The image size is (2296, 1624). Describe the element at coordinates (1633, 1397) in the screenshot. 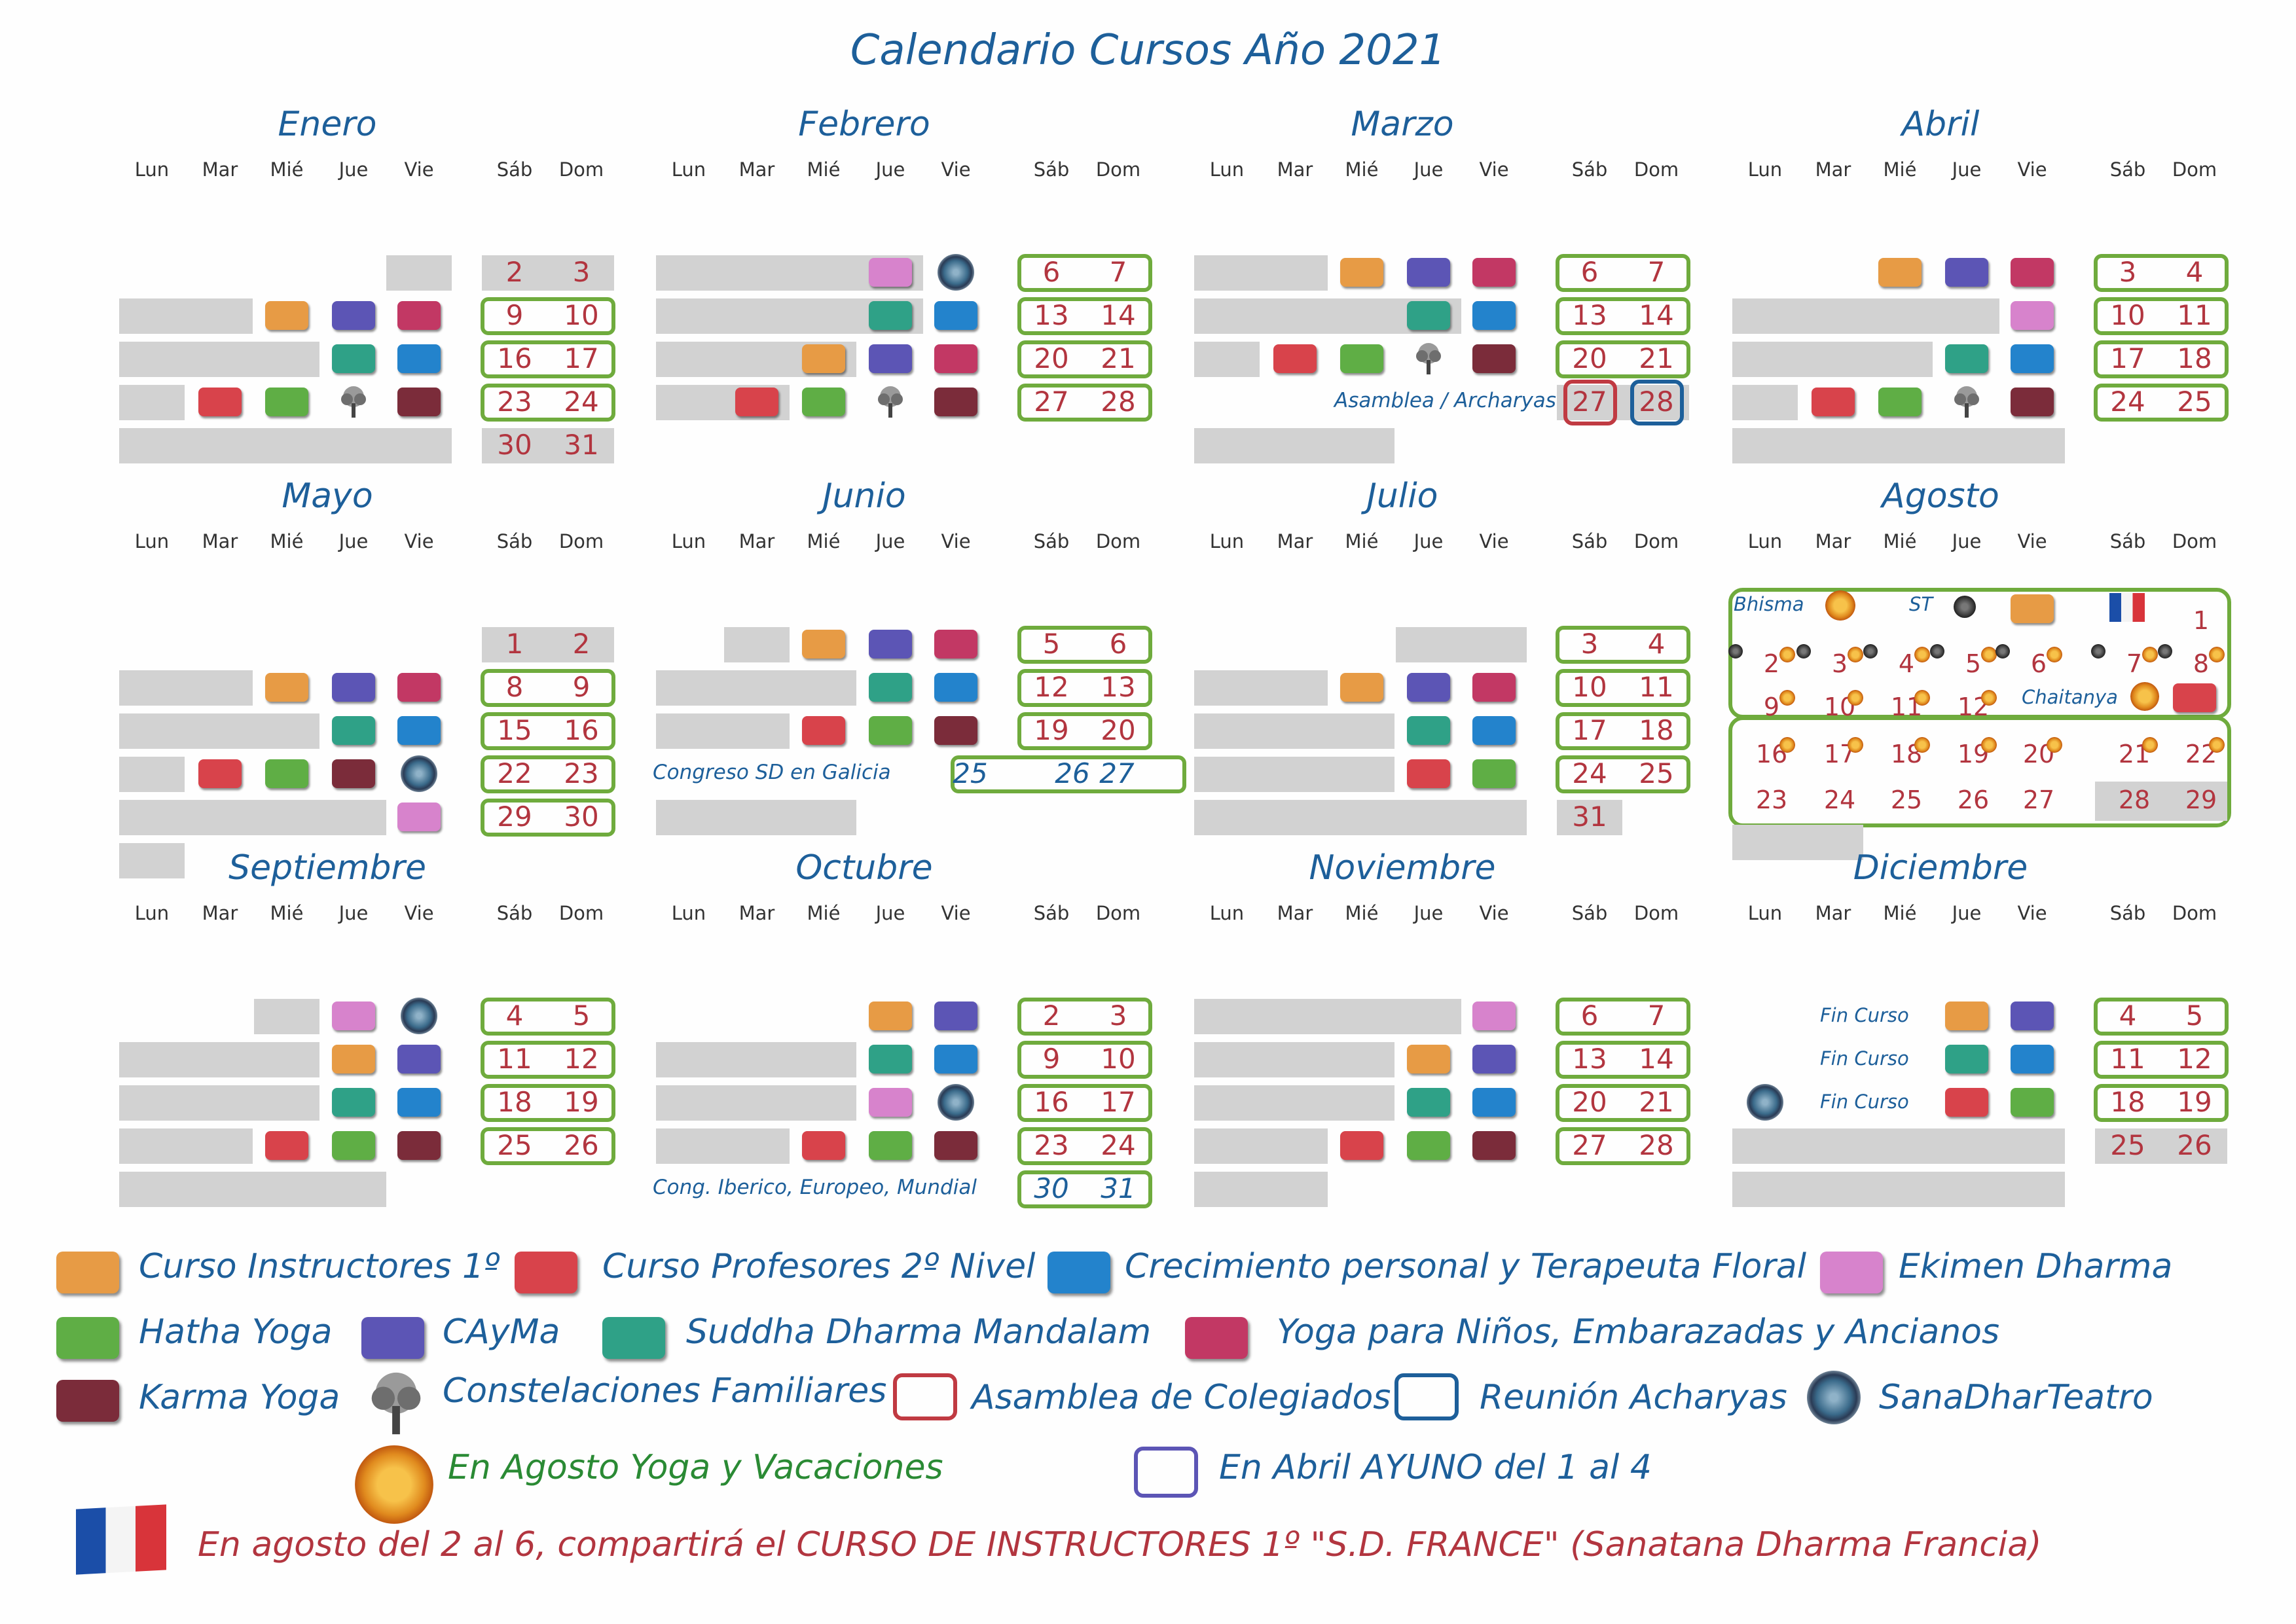

I see `legend-reunion: Reunión Acharyas` at that location.